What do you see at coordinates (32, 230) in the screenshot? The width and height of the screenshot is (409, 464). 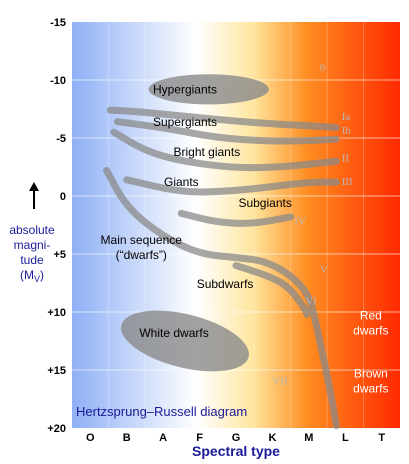 I see `svg-text: absolute` at bounding box center [32, 230].